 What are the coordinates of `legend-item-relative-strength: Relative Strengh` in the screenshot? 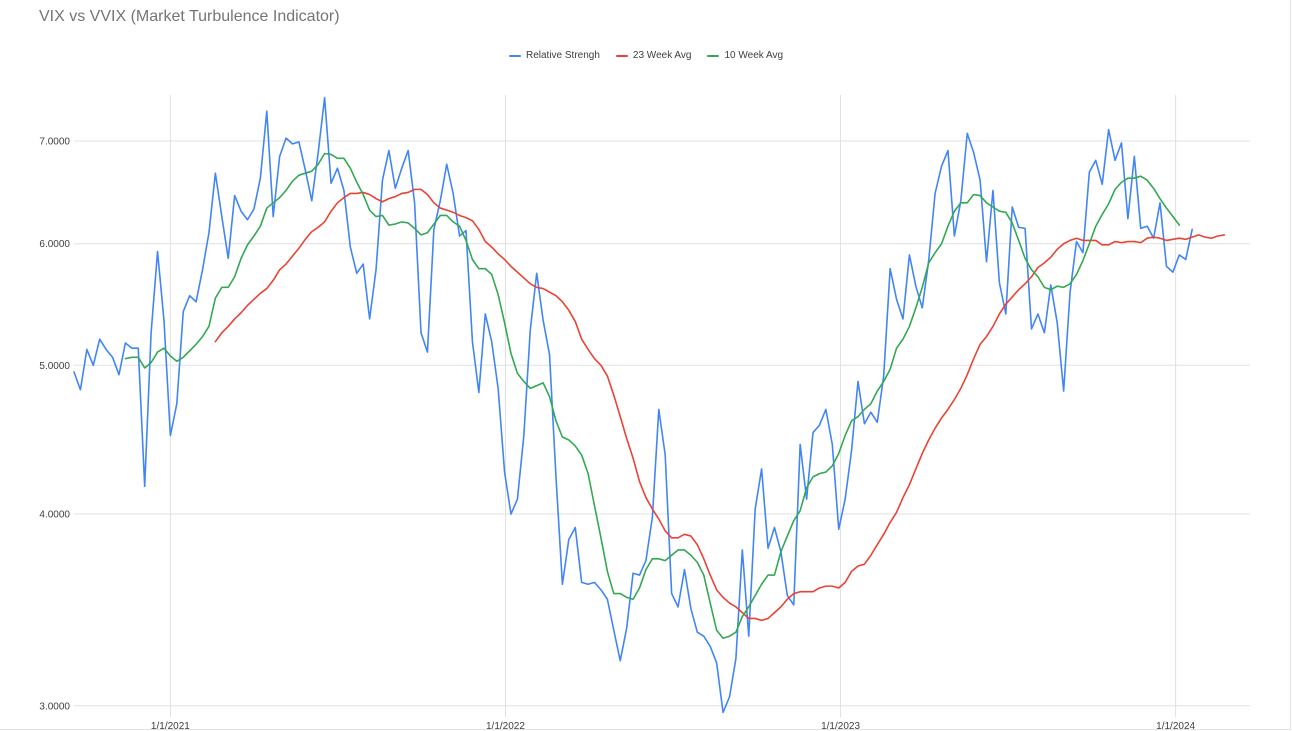 It's located at (554, 55).